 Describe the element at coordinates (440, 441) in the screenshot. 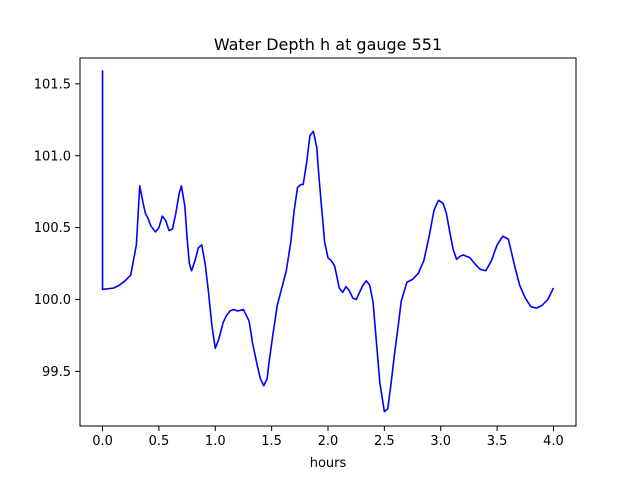

I see `x-tick-label: 3.0` at that location.